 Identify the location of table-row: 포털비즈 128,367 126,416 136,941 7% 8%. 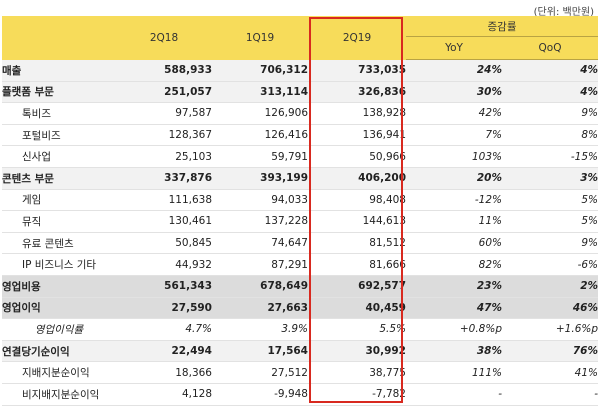
(300, 135).